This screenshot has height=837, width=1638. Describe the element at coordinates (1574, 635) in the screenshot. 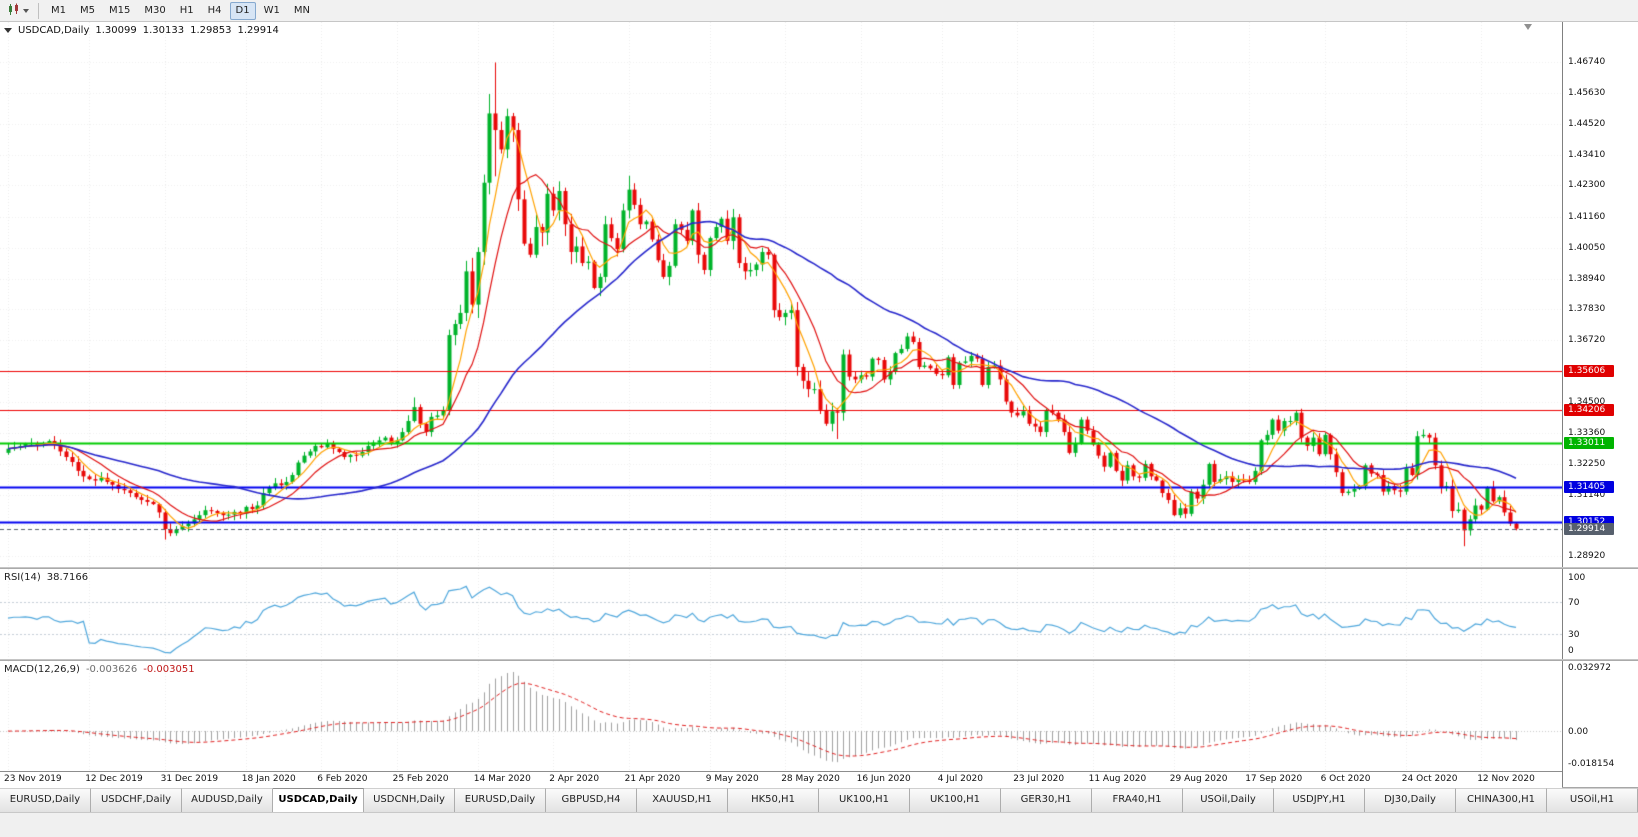

I see `rsi-scale-label: 30` at that location.